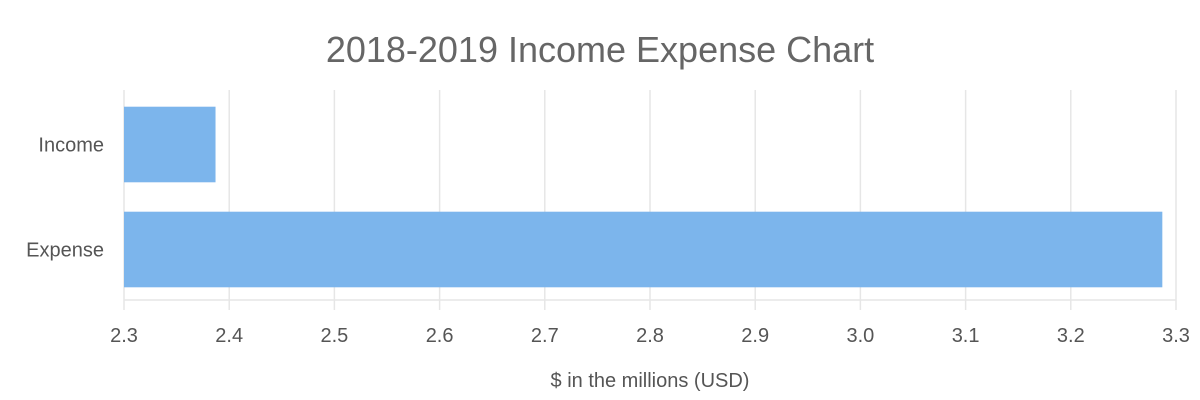  Describe the element at coordinates (860, 336) in the screenshot. I see `x-tick-label: 3.0` at that location.